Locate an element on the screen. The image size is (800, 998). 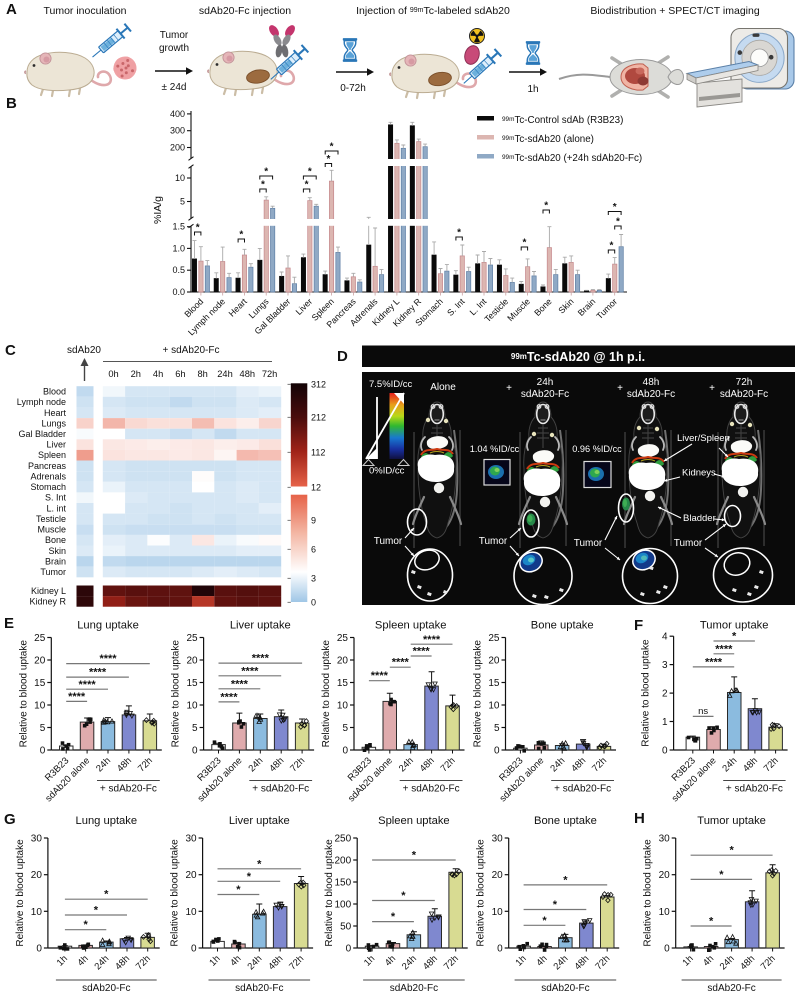
svg-text: 12 is located at coordinates (316, 488).